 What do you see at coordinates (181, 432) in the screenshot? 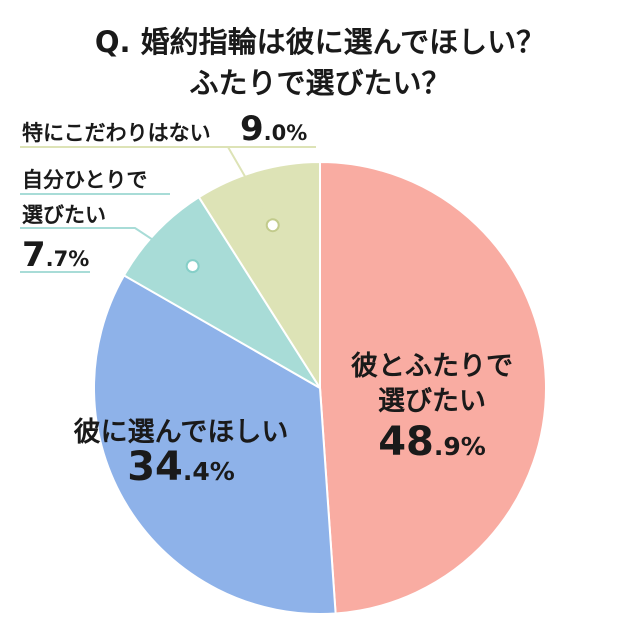
I see `slice-label-1-line-0: 彼に選んでほしい` at bounding box center [181, 432].